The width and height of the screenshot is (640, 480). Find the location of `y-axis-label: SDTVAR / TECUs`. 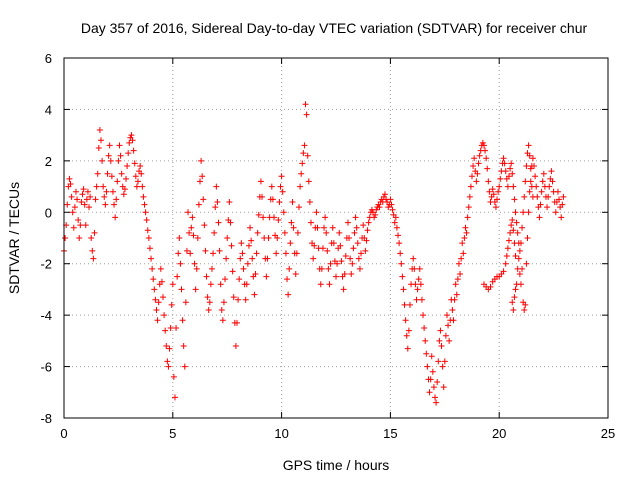

y-axis-label: SDTVAR / TECUs is located at coordinates (14, 238).